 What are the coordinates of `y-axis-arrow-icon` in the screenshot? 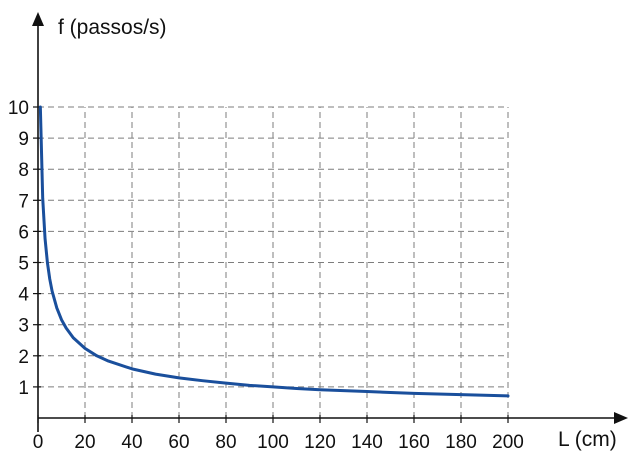 It's located at (38, 19).